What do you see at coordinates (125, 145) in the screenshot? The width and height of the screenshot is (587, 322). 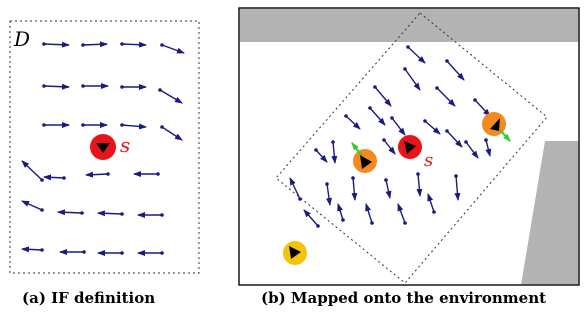 I see `source-label: s` at bounding box center [125, 145].